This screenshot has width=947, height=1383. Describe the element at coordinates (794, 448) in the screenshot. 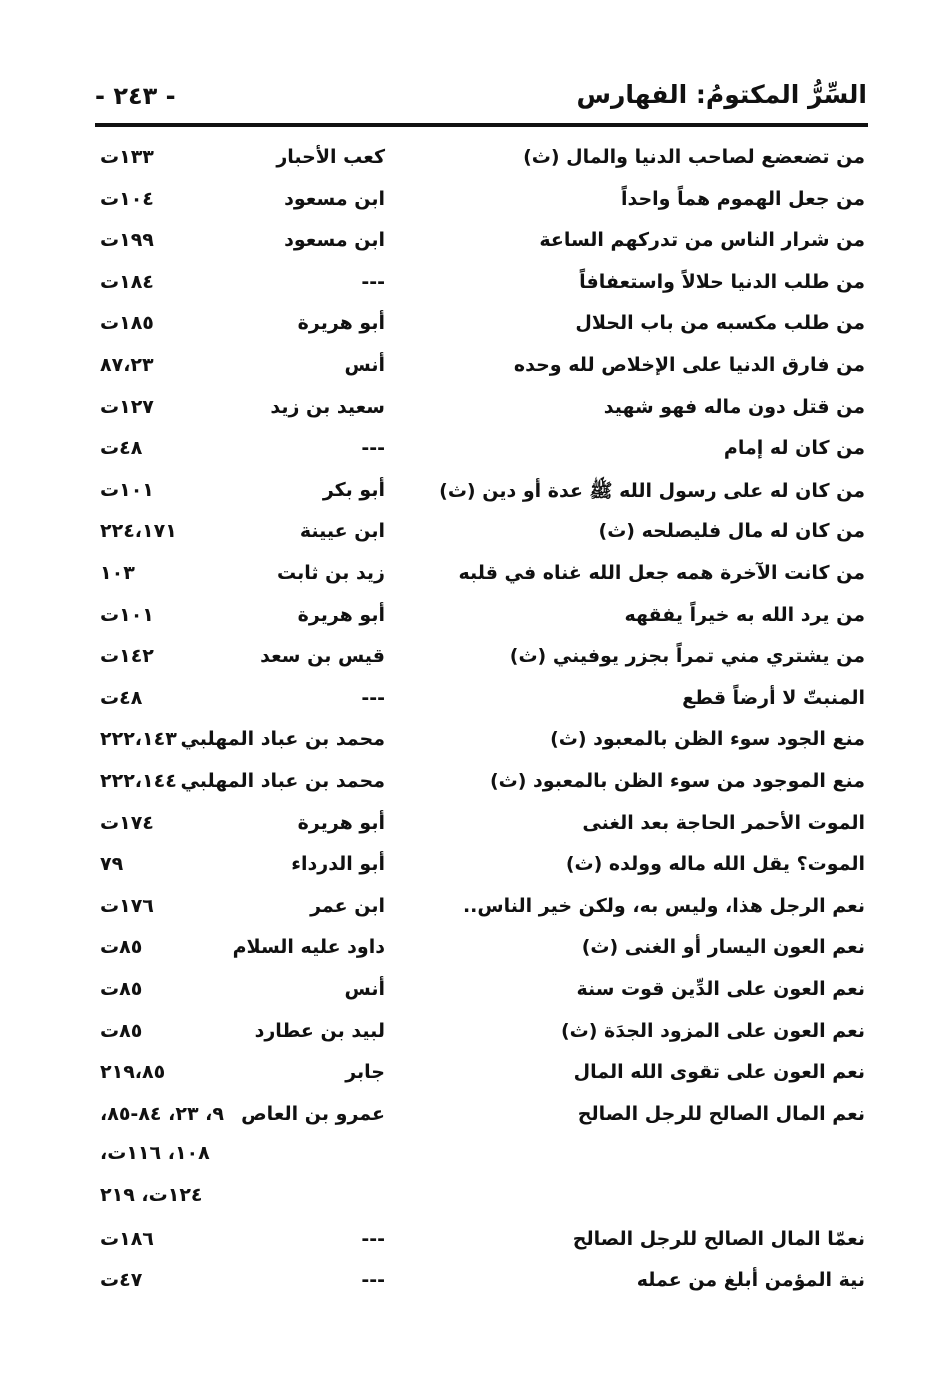

I see `entry-text: من كان له إمام` at that location.